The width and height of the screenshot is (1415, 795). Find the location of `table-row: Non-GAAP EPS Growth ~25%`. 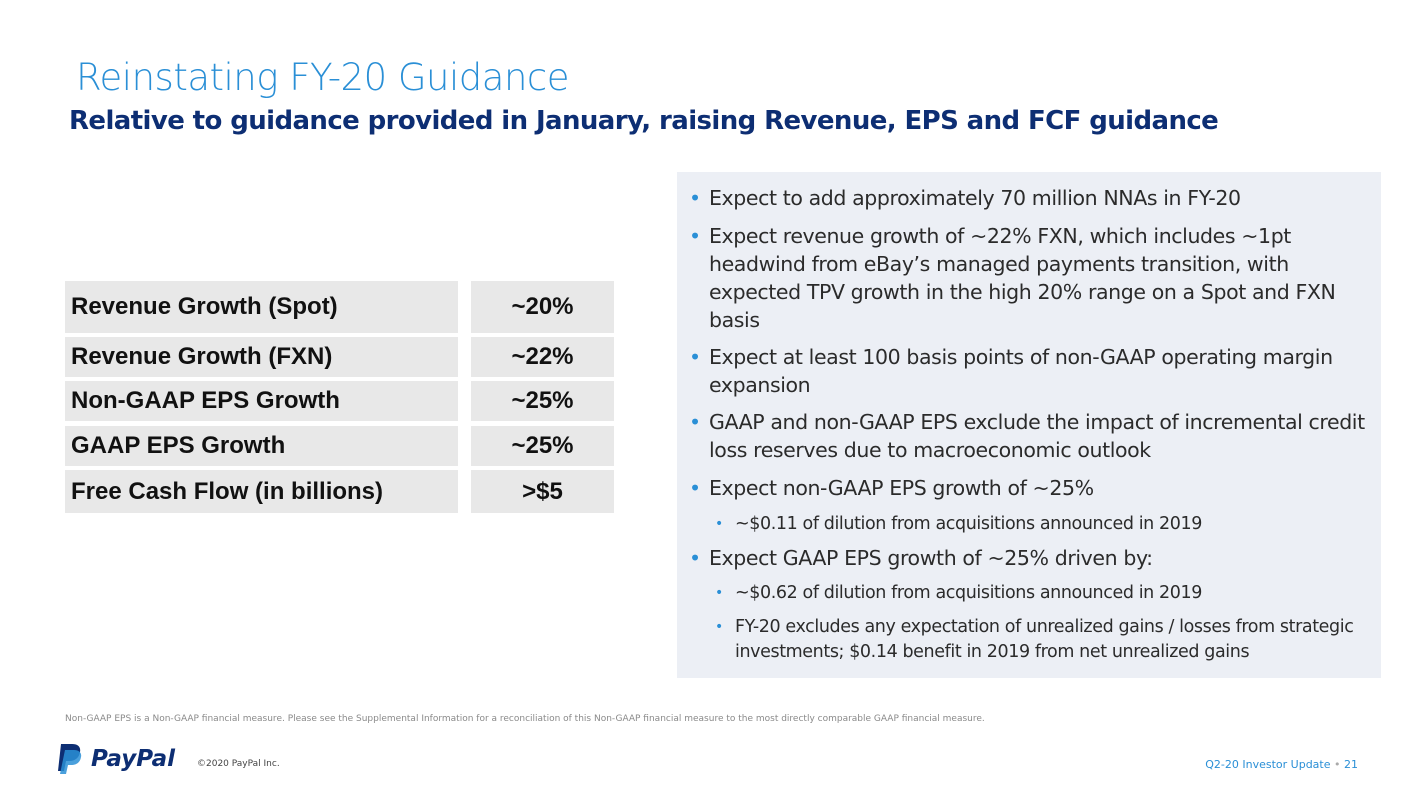

table-row: Non-GAAP EPS Growth ~25% is located at coordinates (339, 401).